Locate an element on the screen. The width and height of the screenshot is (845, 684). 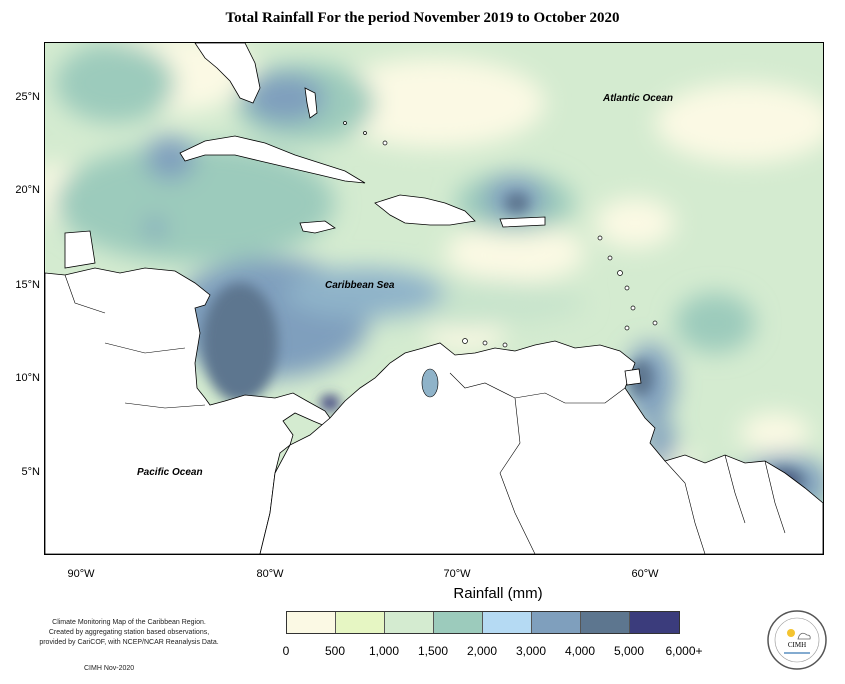
lon-tick-90w: 90°W is located at coordinates (81, 574).